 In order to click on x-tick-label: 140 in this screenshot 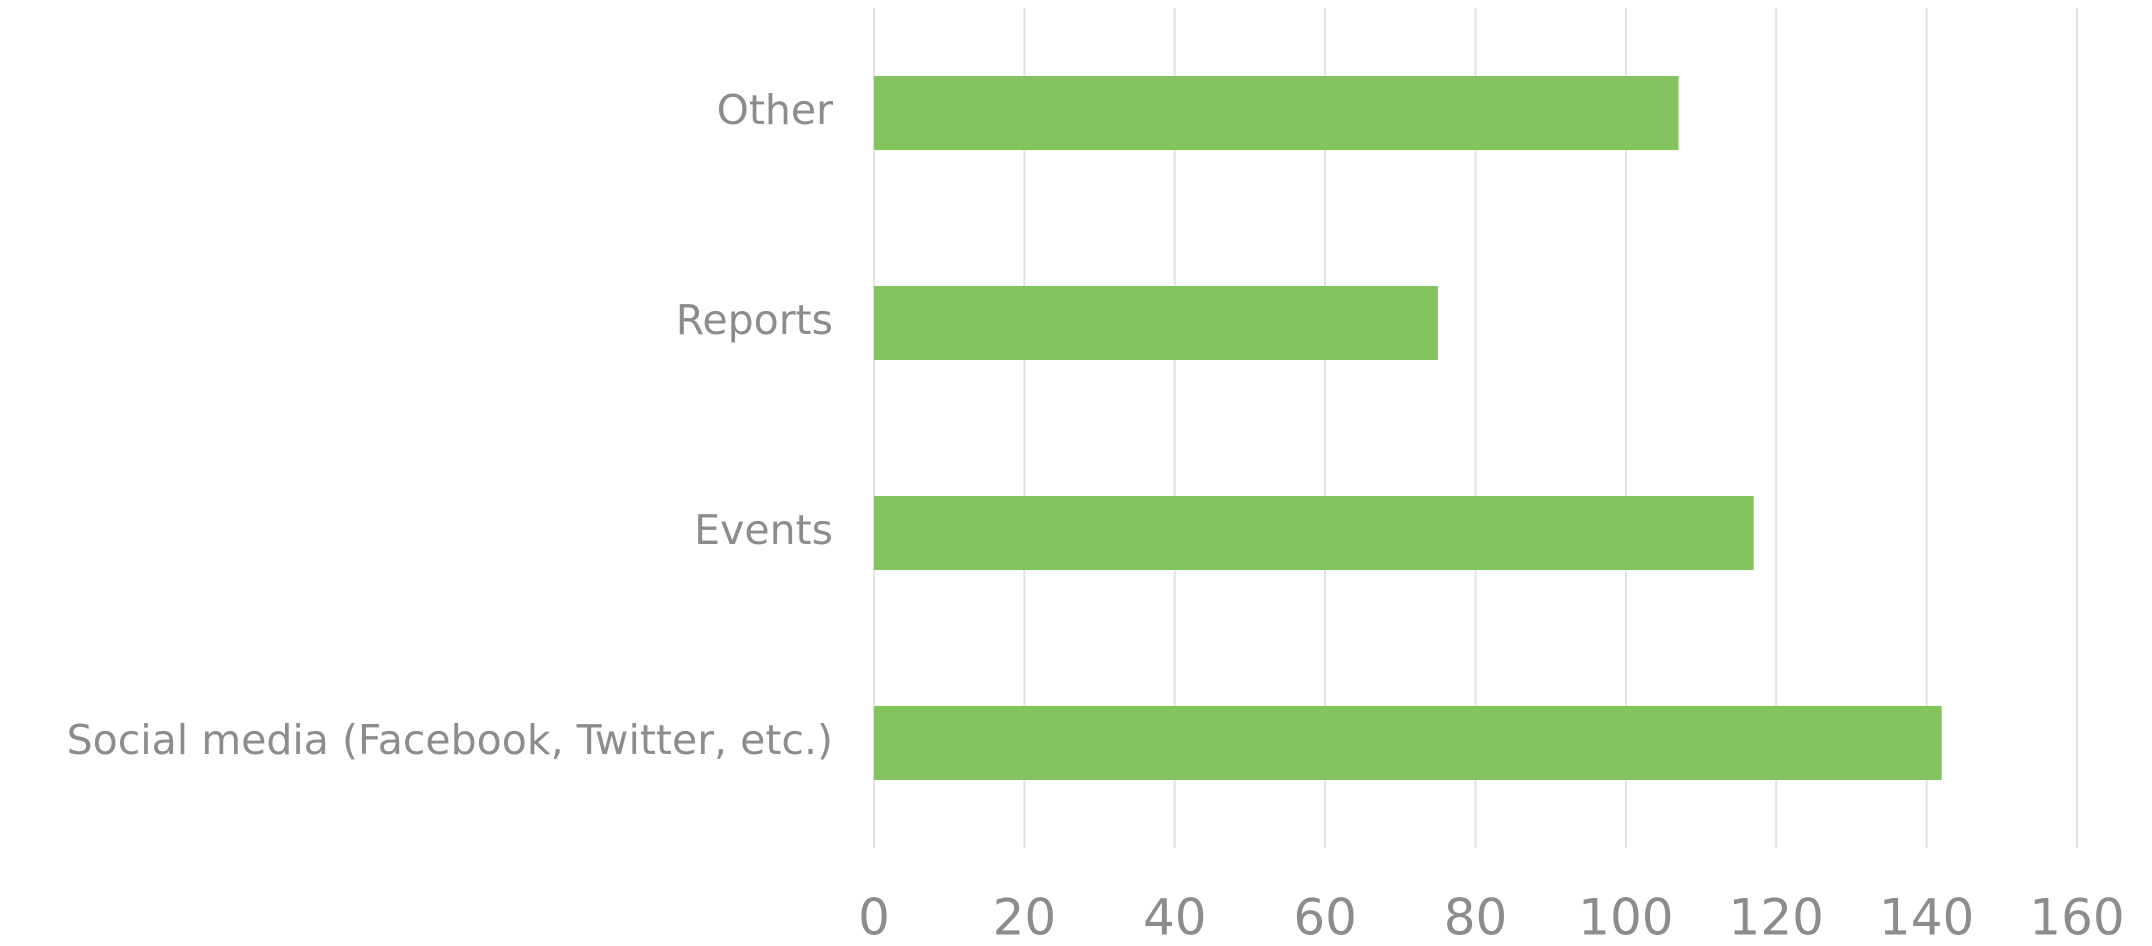, I will do `click(1926, 917)`.